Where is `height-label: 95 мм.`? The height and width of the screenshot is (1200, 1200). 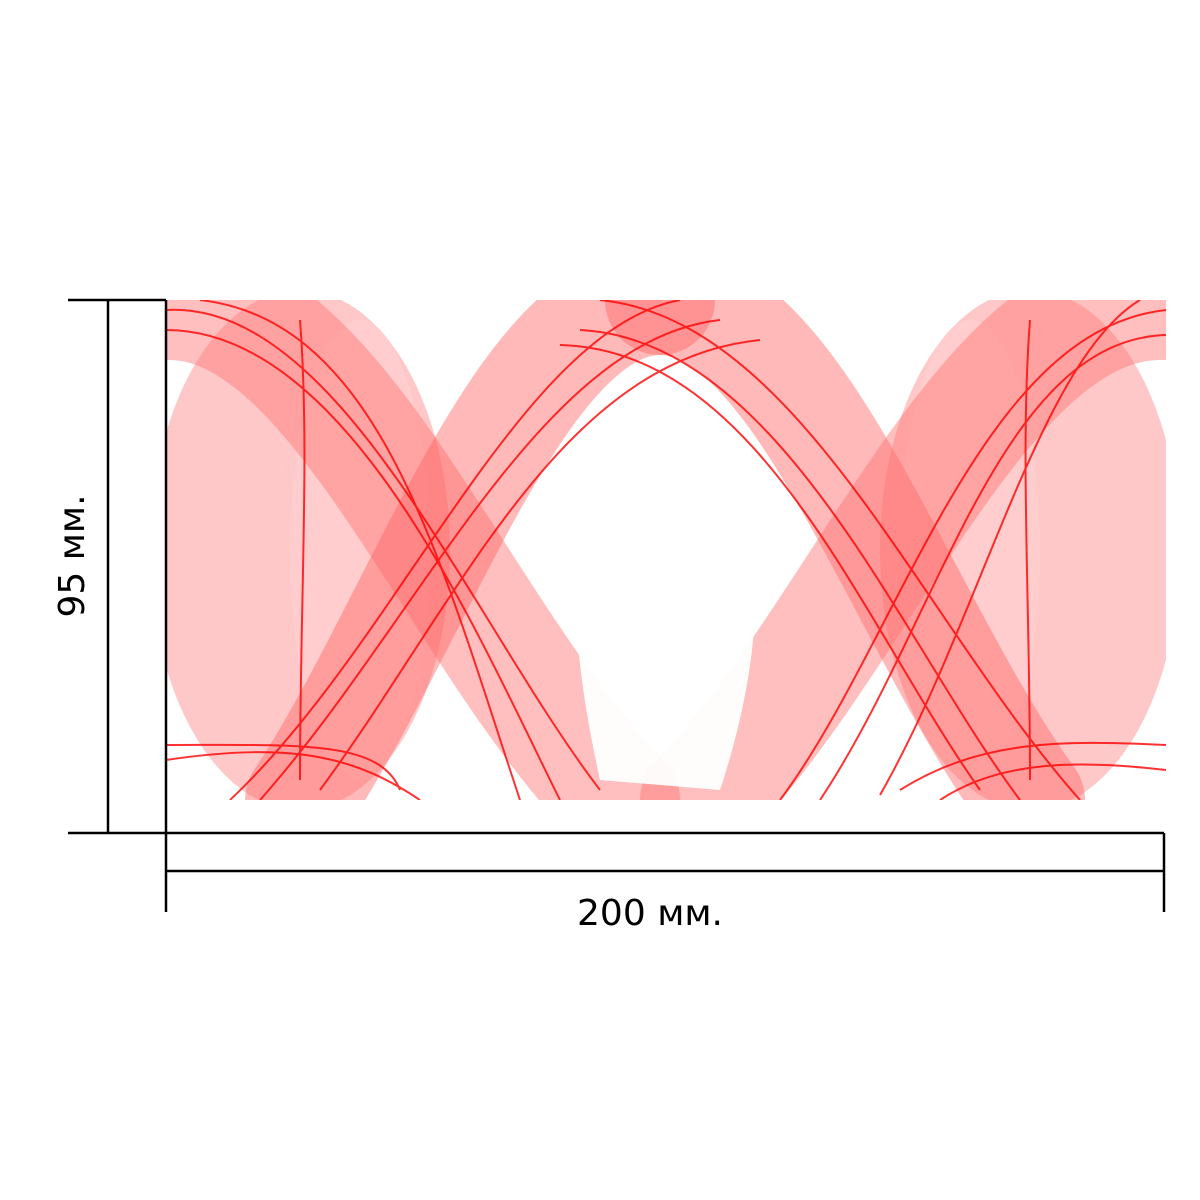
height-label: 95 мм. is located at coordinates (72, 555).